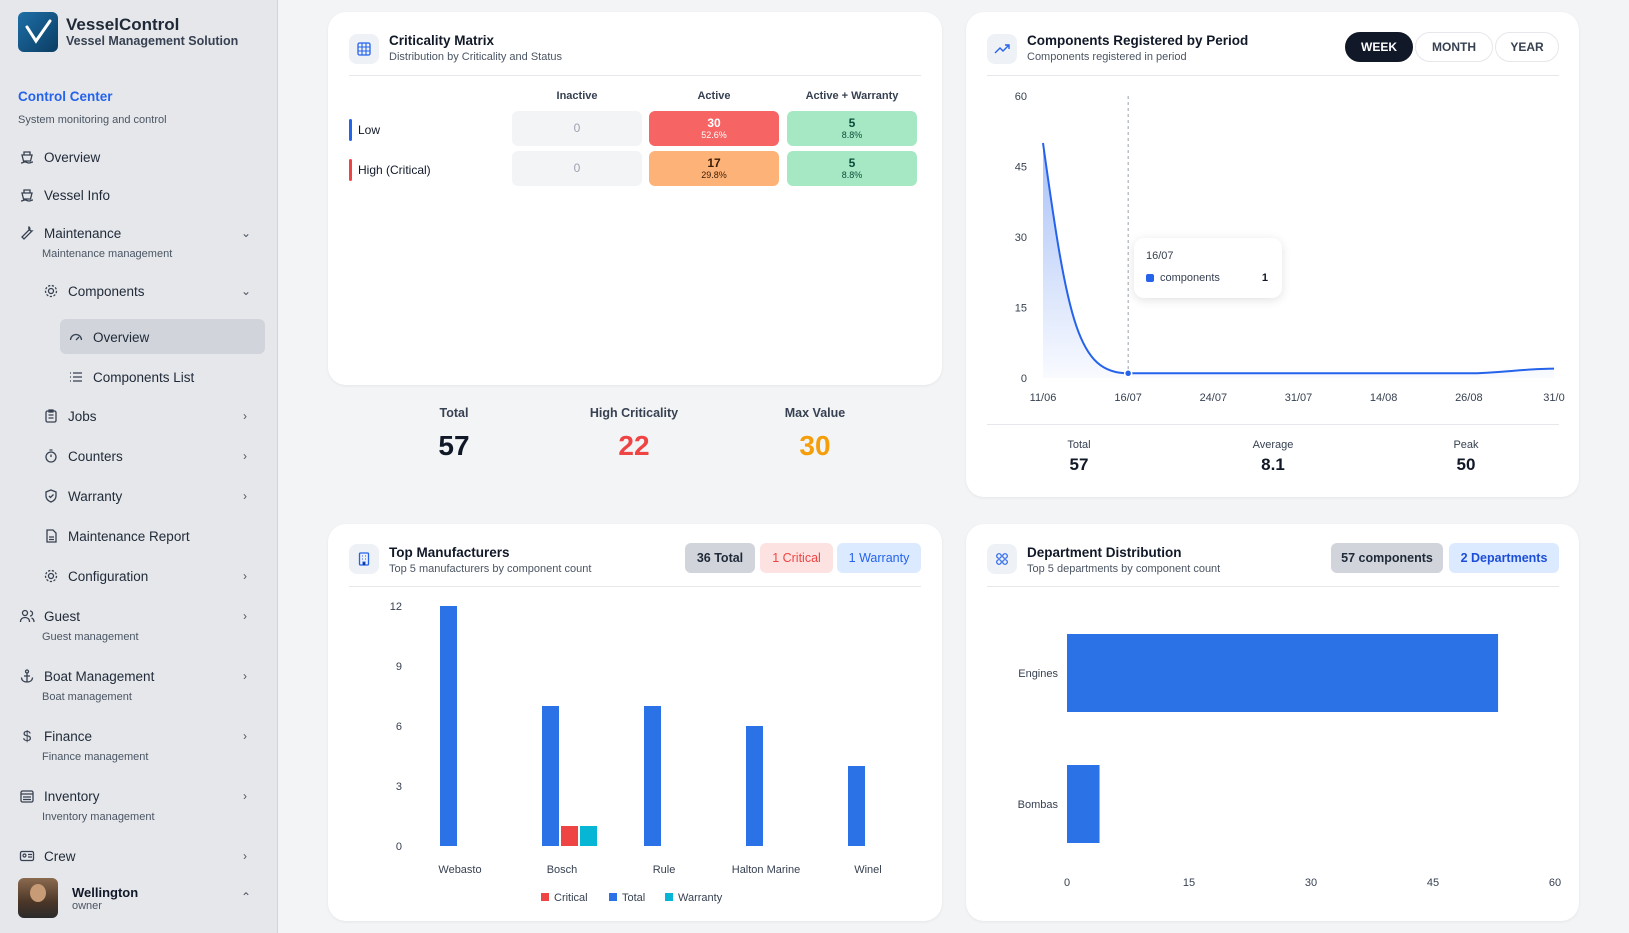 This screenshot has width=1629, height=933. I want to click on sidebar-item-counters: Counters, so click(82, 456).